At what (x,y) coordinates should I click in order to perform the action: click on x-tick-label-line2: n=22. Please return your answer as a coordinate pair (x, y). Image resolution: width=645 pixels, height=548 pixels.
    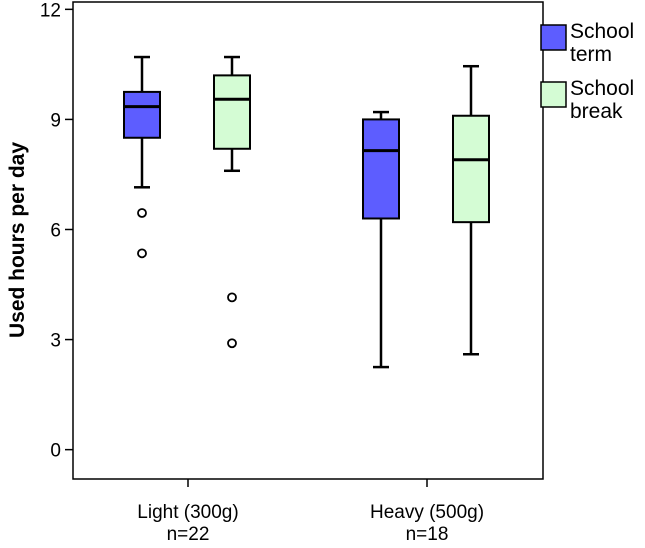
    Looking at the image, I should click on (188, 534).